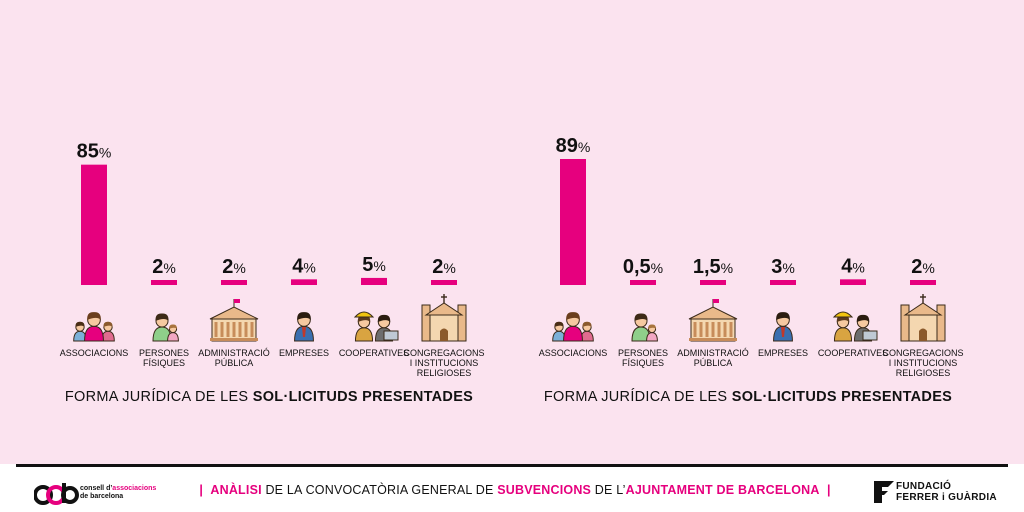 Image resolution: width=1024 pixels, height=512 pixels. I want to click on cab-logo-text-1: consell d’, so click(96, 488).